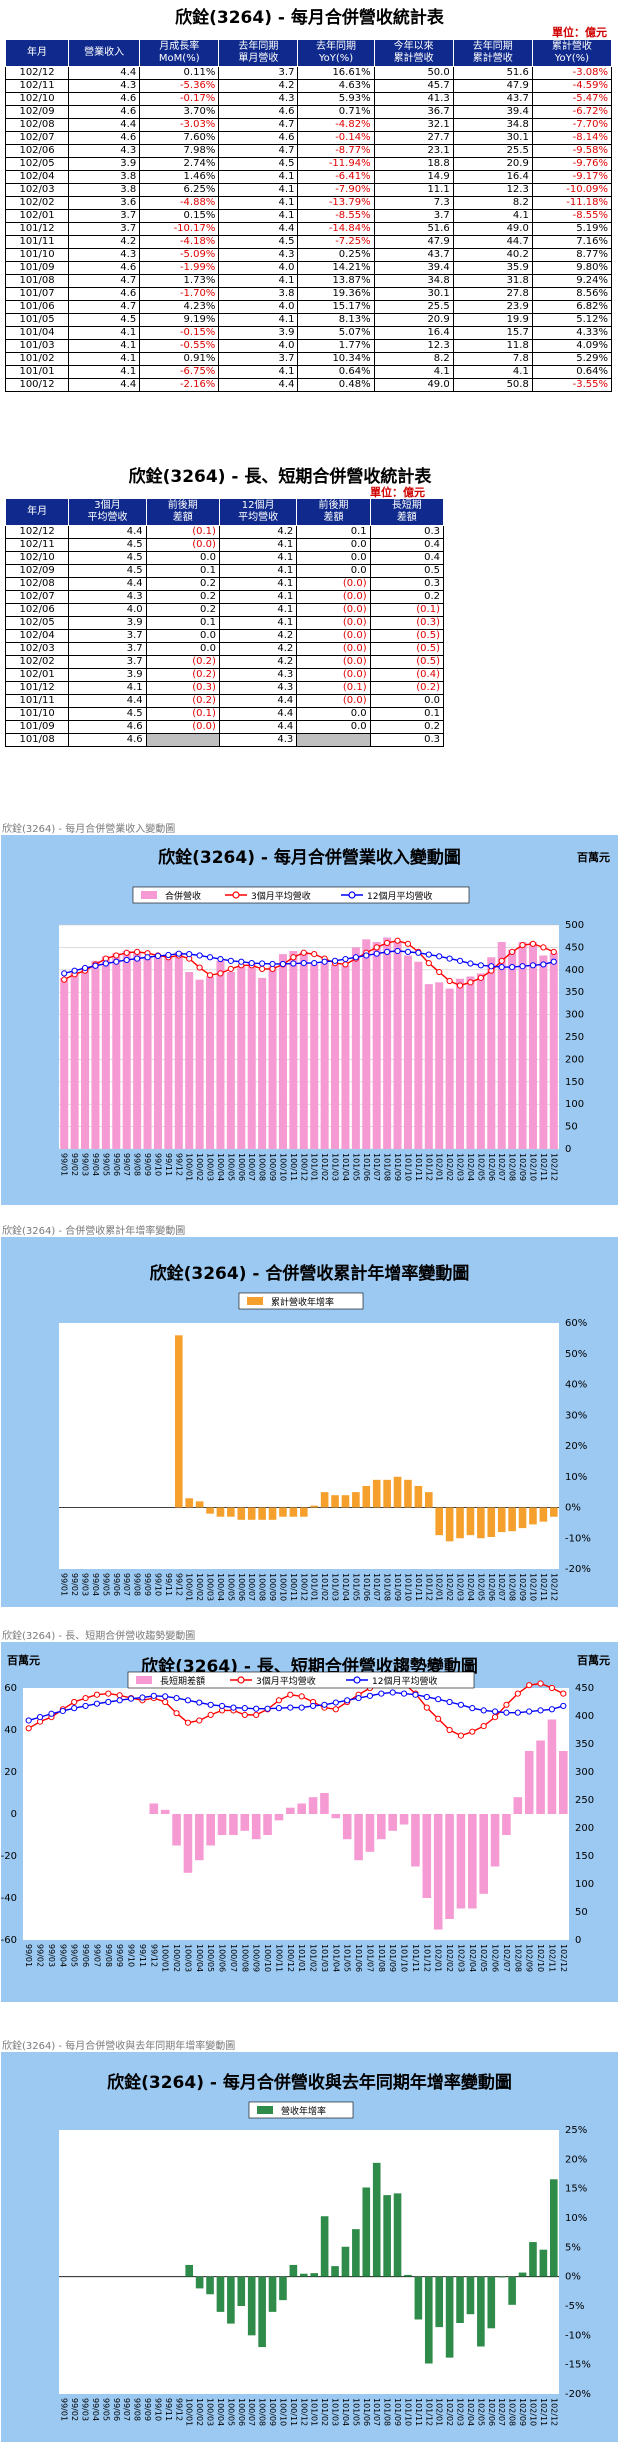 Image resolution: width=619 pixels, height=2444 pixels. What do you see at coordinates (241, 2412) in the screenshot?
I see `x-tick-label: 100/06` at bounding box center [241, 2412].